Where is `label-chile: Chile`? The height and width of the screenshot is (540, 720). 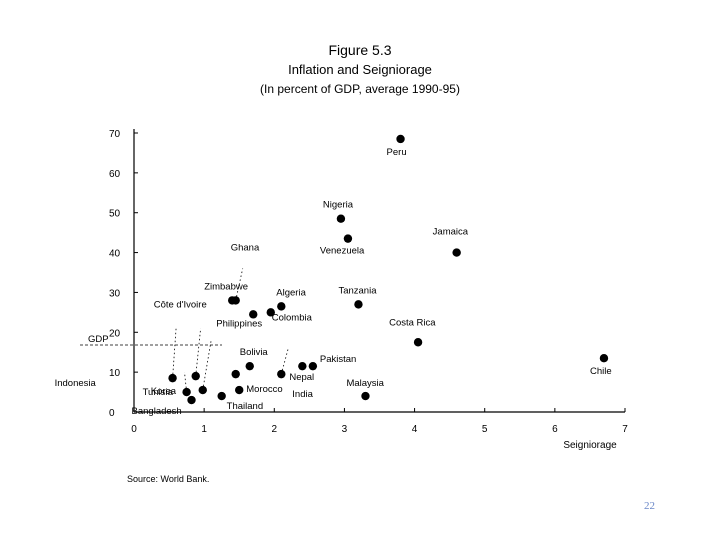
label-chile: Chile is located at coordinates (601, 371).